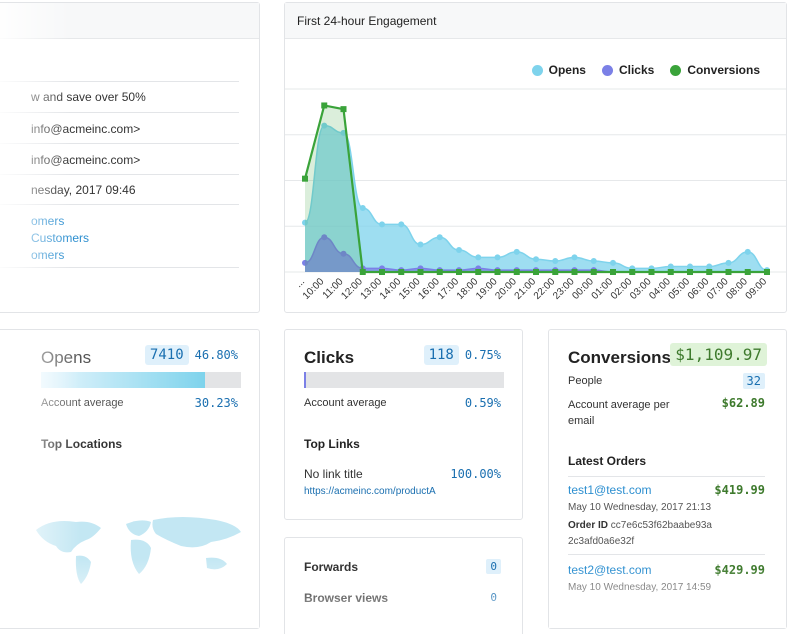  Describe the element at coordinates (82, 403) in the screenshot. I see `opens-avg-label: Account average` at that location.